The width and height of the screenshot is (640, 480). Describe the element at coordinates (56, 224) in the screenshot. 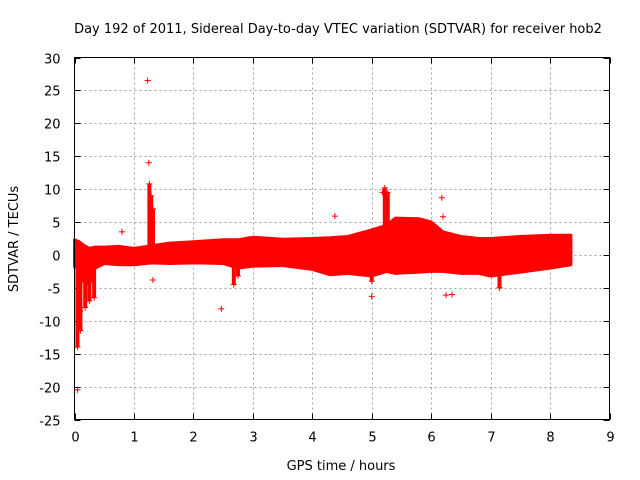

I see `y-tick-label: 5` at that location.